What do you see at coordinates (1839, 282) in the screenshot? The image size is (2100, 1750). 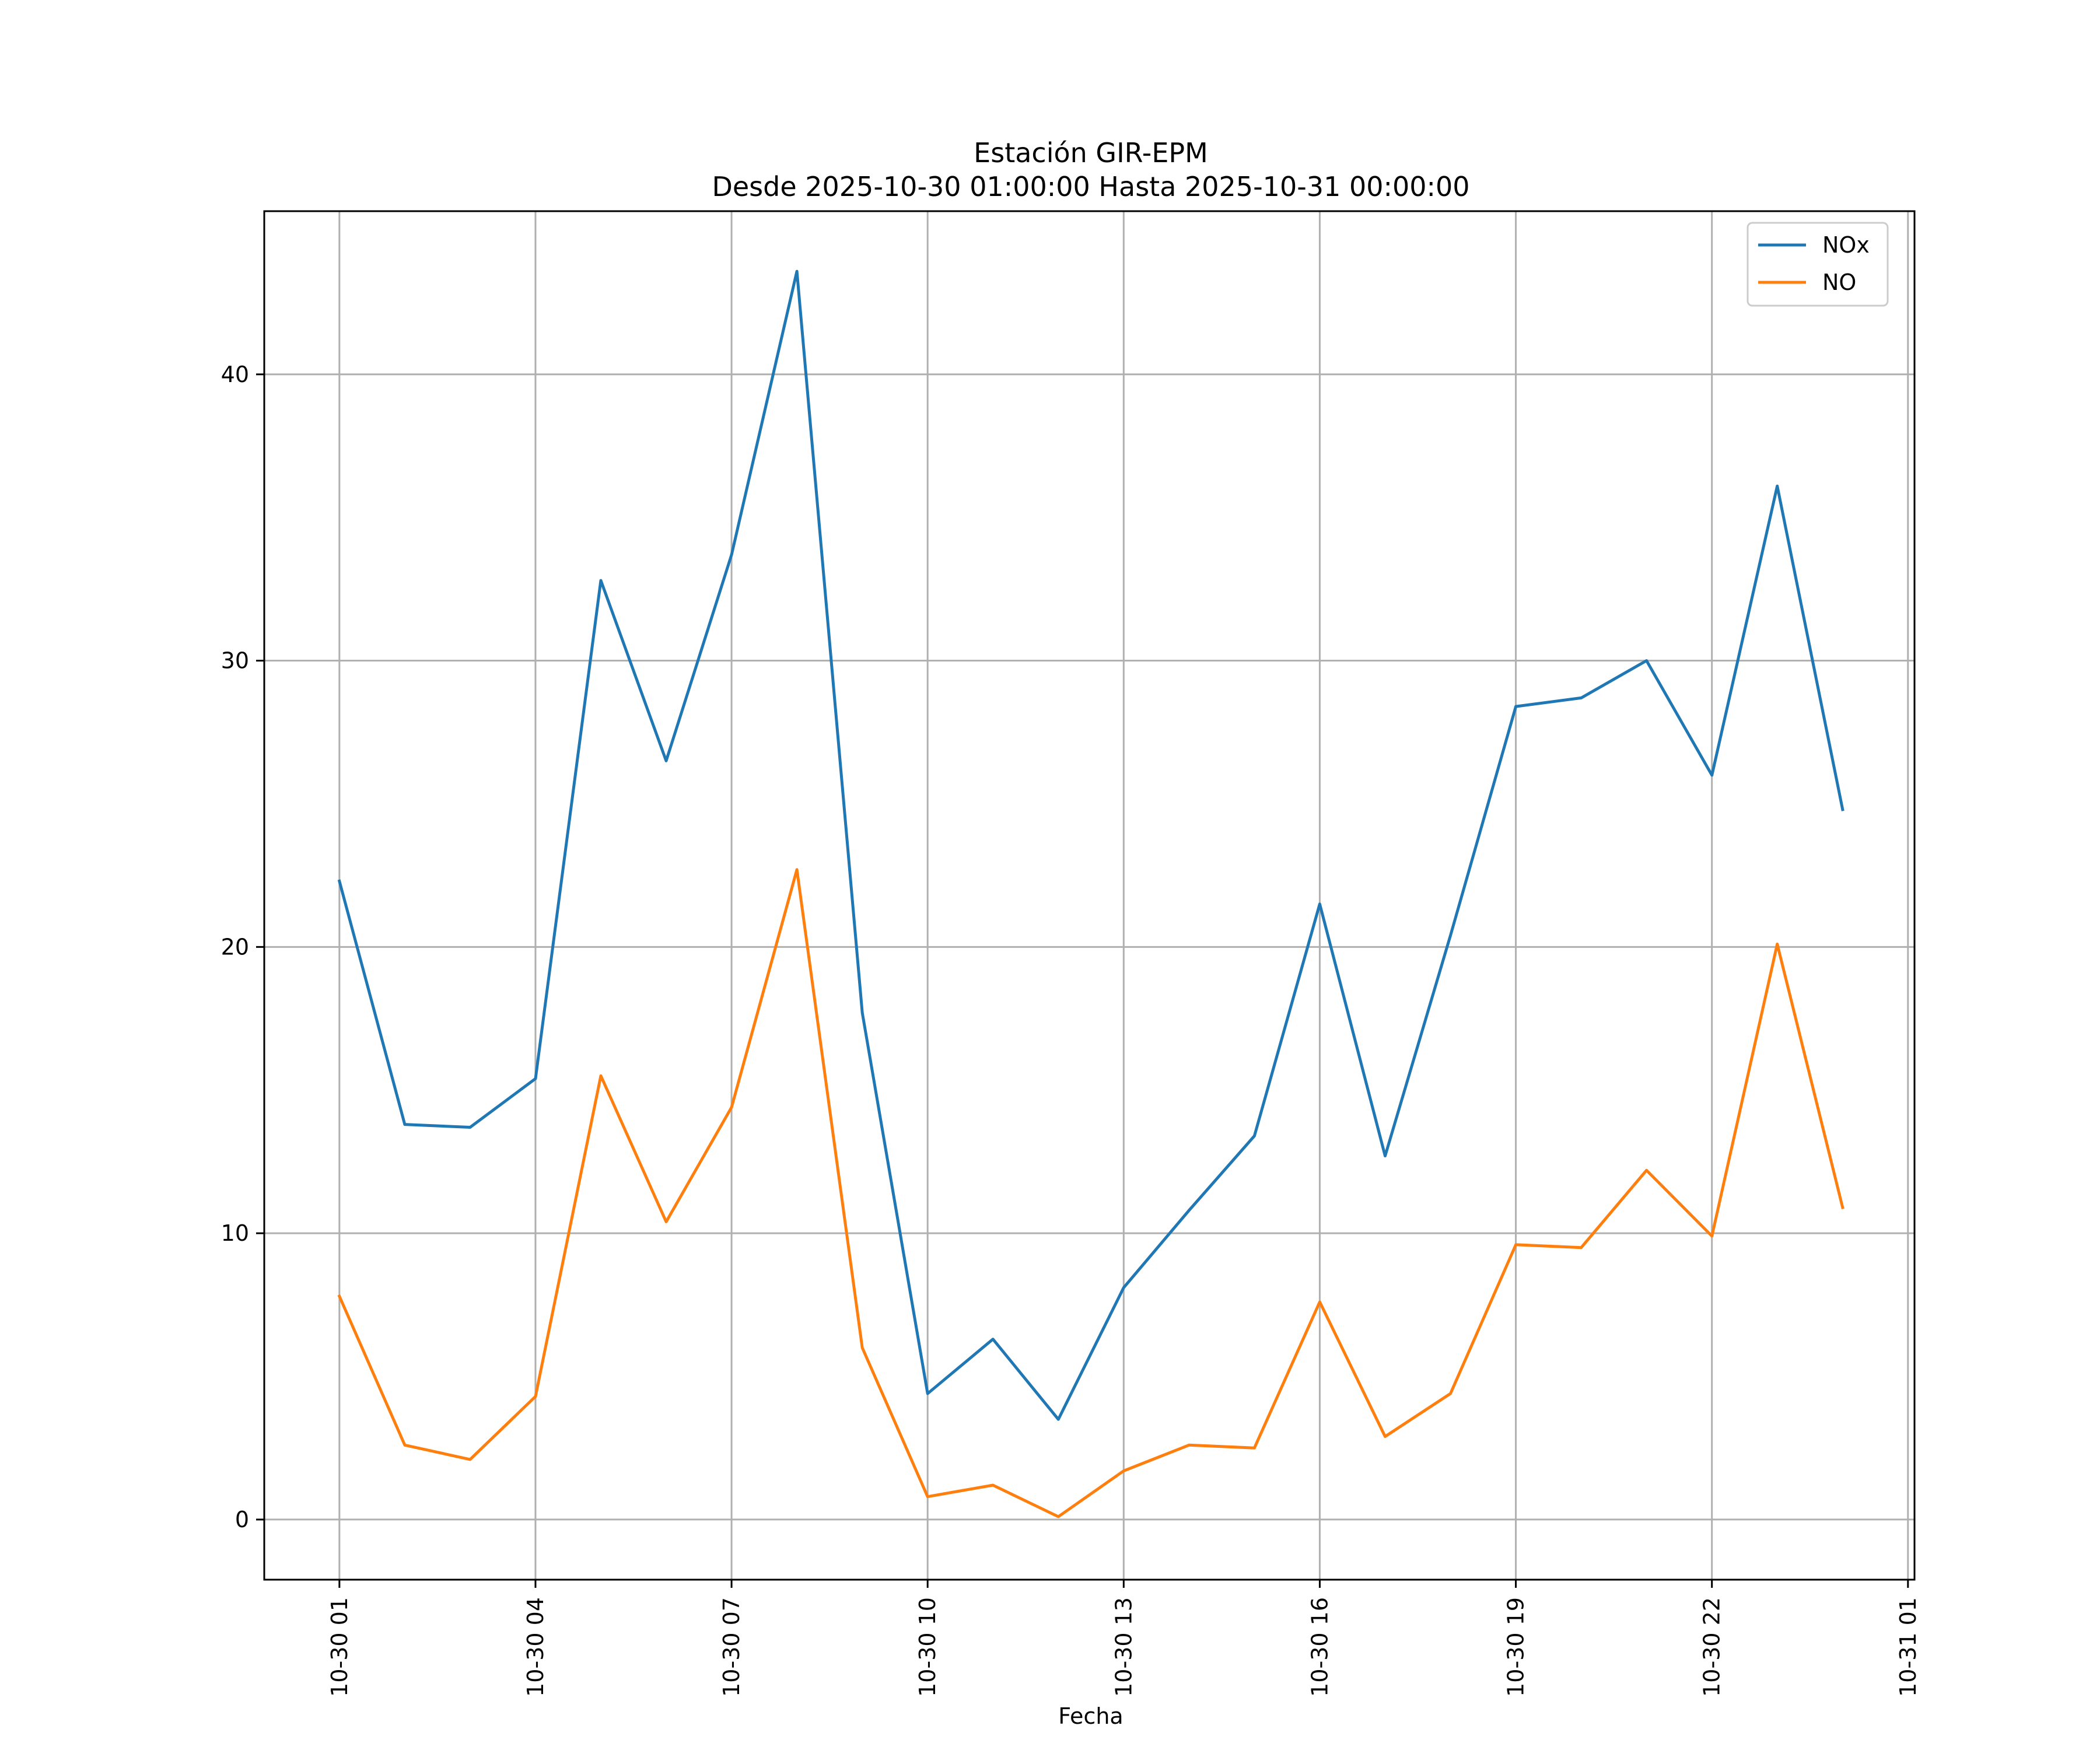 I see `legend-label-no: NO` at bounding box center [1839, 282].